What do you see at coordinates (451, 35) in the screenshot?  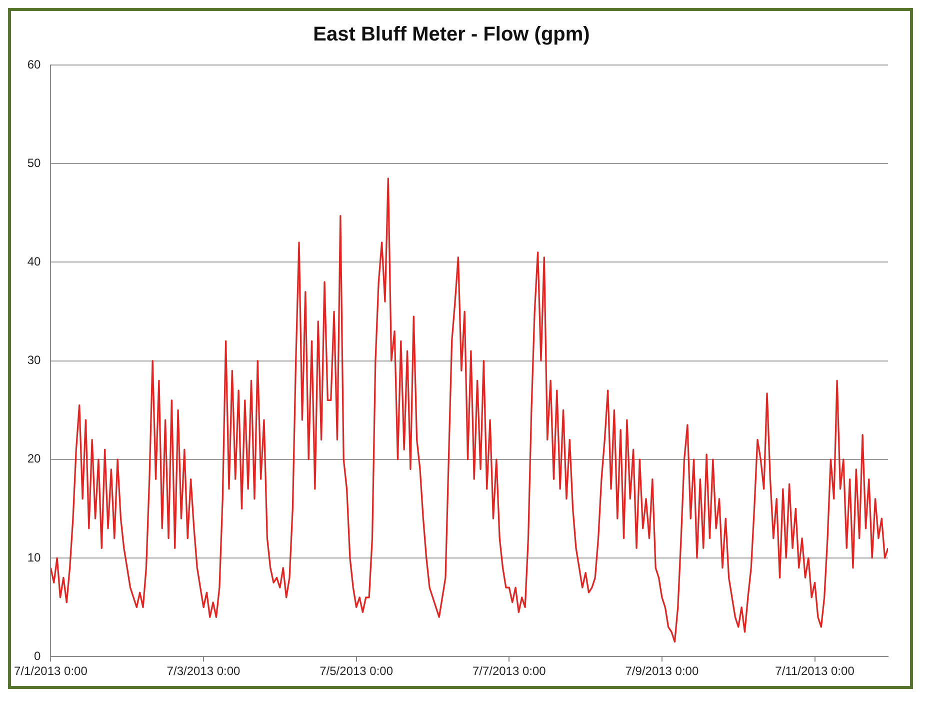 I see `chart-title: East Bluff Meter - Flow (gpm)` at bounding box center [451, 35].